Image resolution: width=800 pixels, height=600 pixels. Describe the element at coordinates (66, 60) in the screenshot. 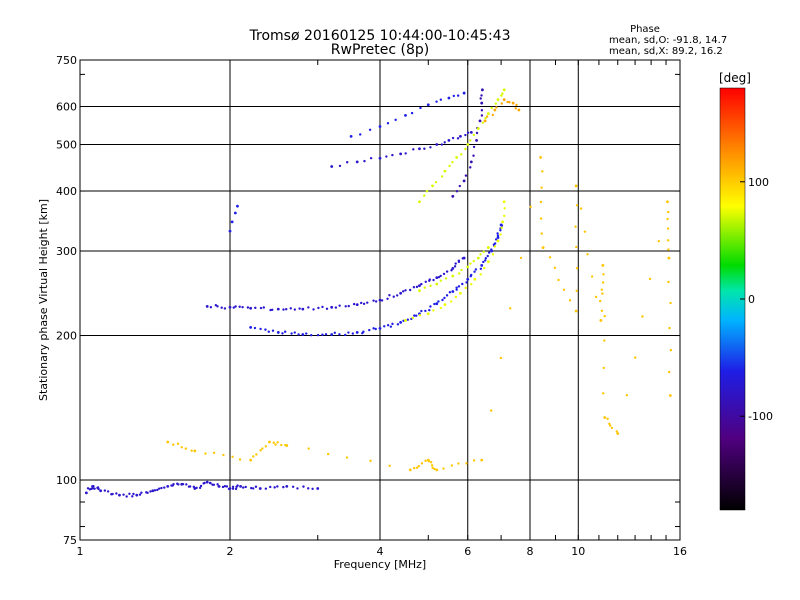

I see `y-tick-label: 750` at that location.